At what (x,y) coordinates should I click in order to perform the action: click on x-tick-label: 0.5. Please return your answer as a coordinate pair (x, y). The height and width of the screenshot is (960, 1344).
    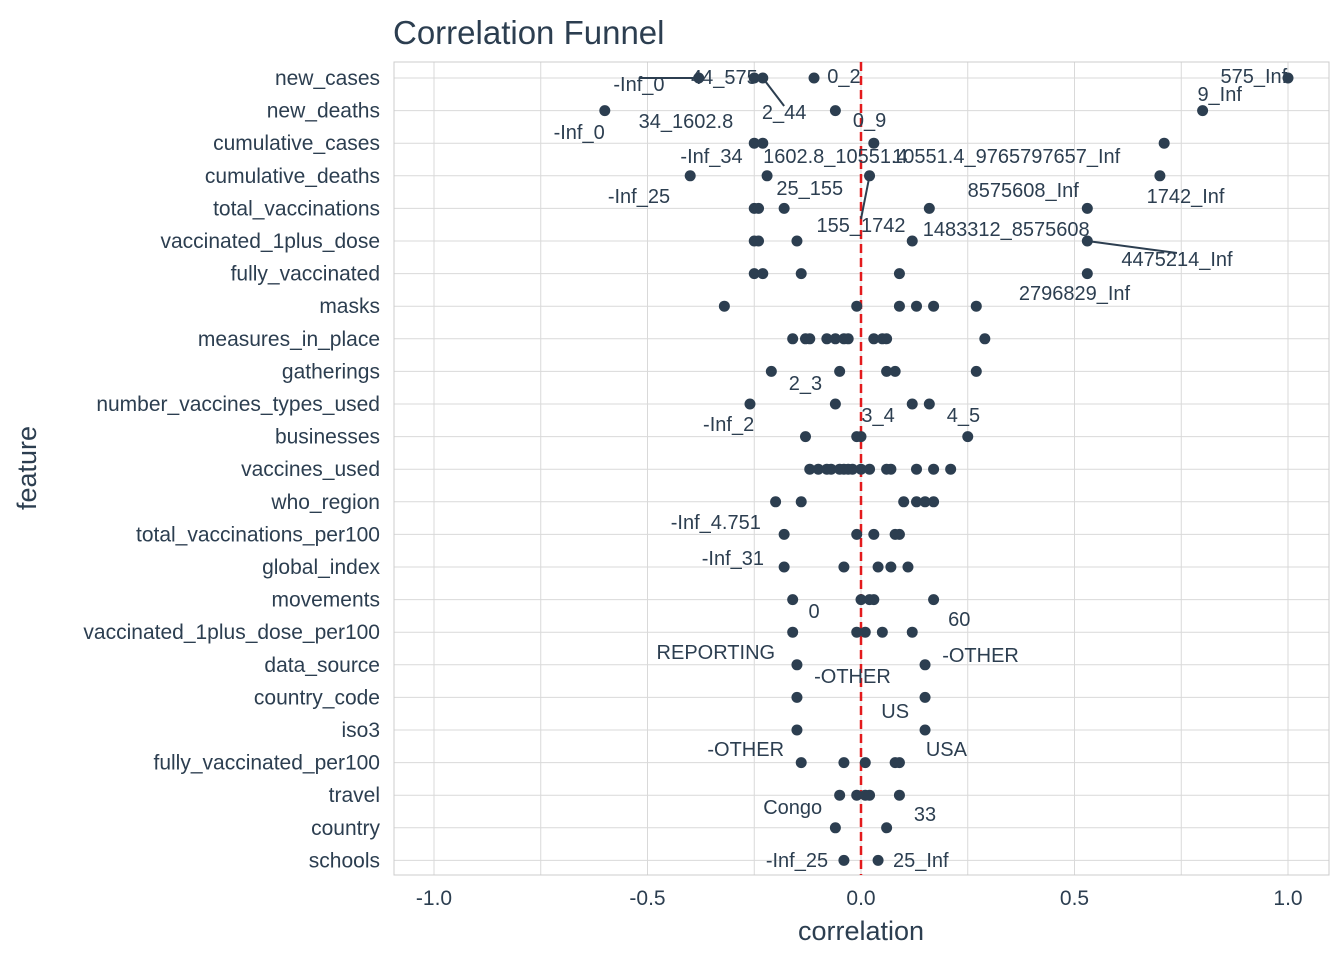
    Looking at the image, I should click on (1074, 898).